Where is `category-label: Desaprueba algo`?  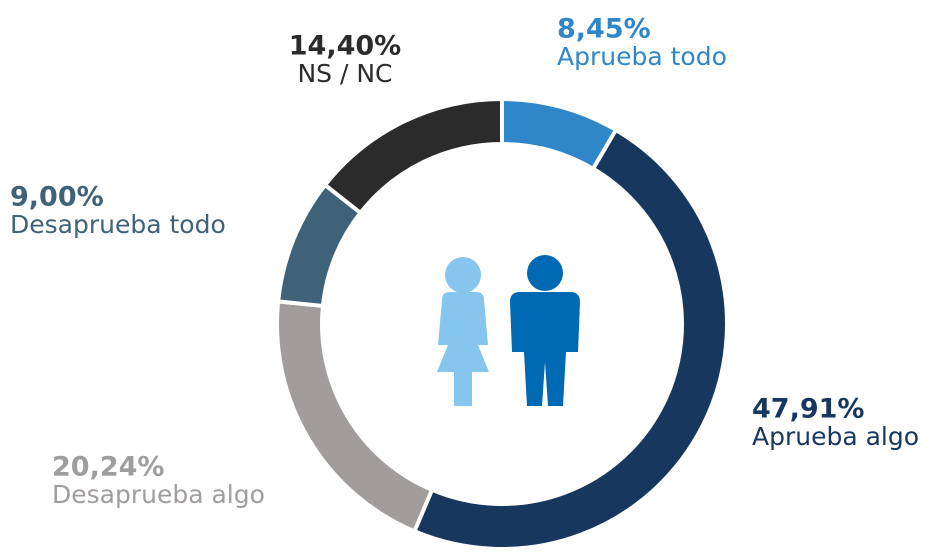 category-label: Desaprueba algo is located at coordinates (158, 494).